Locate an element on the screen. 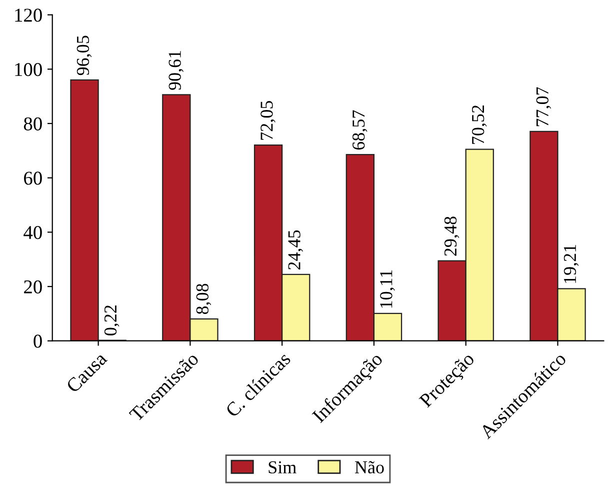 Image resolution: width=616 pixels, height=494 pixels. y-tick-label: 80 is located at coordinates (33, 123).